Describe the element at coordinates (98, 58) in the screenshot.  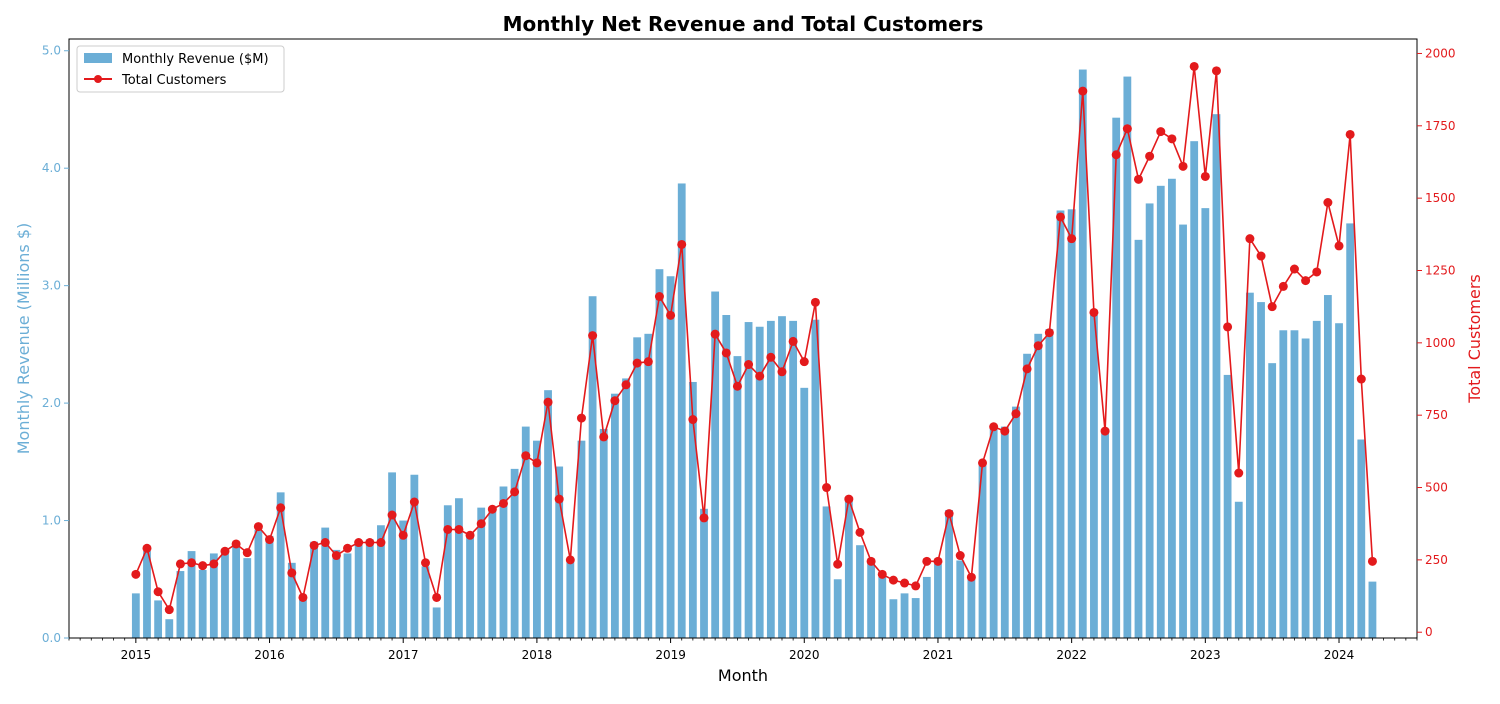
I see `legend-swatch-revenue` at that location.